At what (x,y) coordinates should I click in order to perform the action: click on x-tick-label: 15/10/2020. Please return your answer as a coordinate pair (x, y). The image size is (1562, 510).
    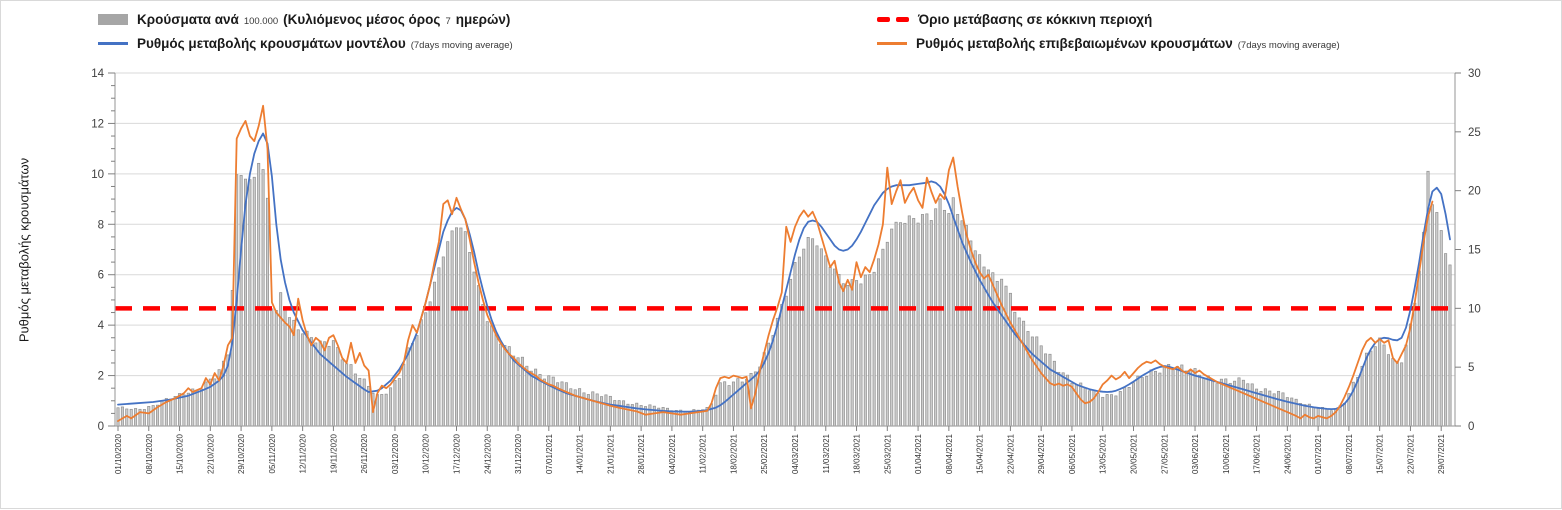
    Looking at the image, I should click on (180, 453).